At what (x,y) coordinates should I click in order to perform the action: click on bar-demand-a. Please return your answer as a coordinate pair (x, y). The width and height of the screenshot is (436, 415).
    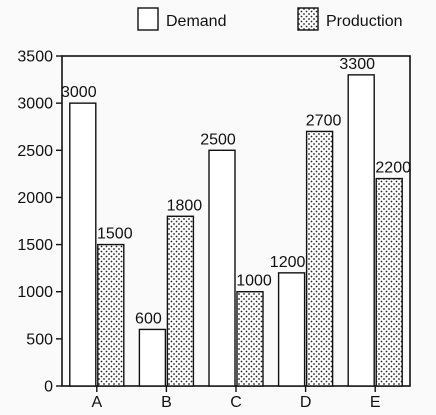
    Looking at the image, I should click on (83, 244).